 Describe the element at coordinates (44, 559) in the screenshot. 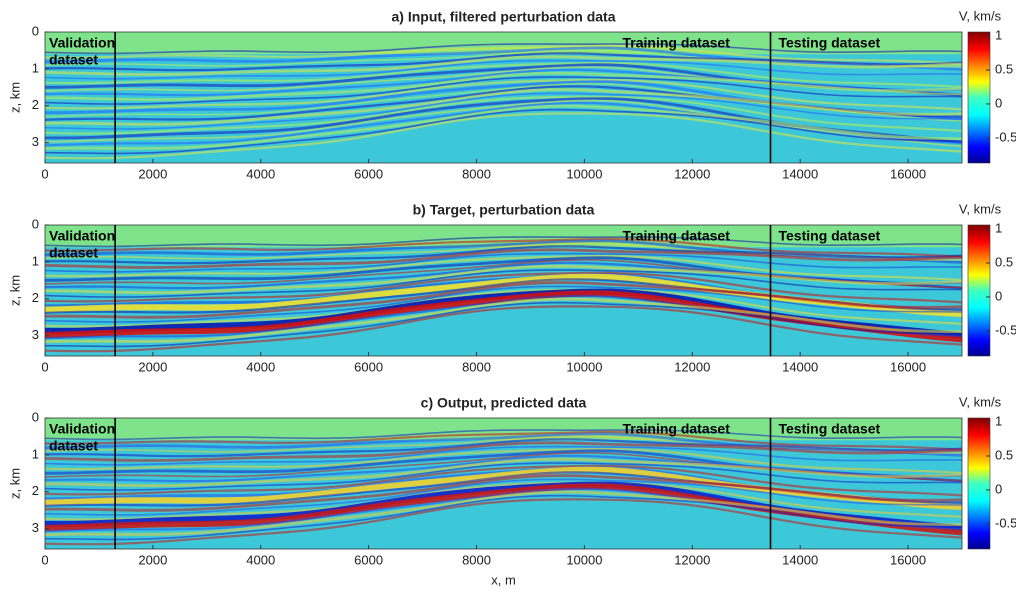

I see `x-tick-label: 0` at that location.